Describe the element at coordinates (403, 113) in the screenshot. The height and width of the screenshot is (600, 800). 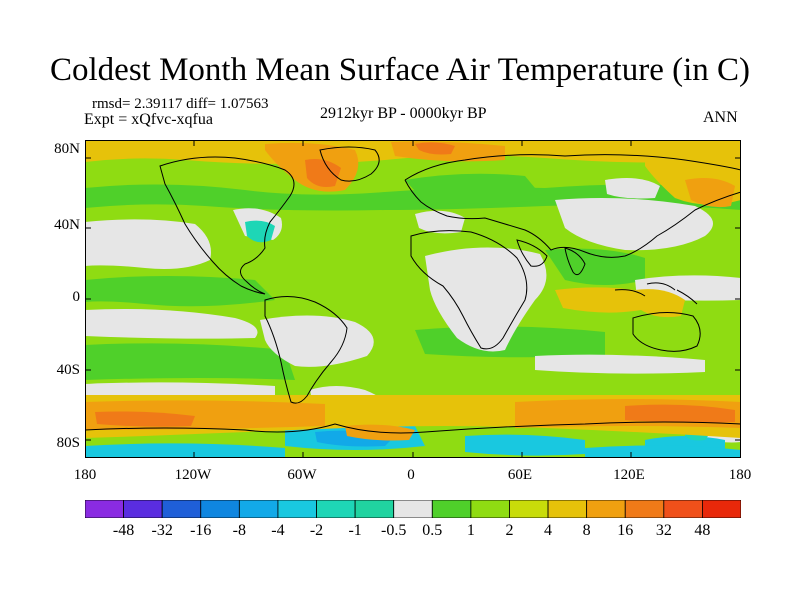
I see `period-text: 2912kyr BP - 0000kyr BP` at that location.